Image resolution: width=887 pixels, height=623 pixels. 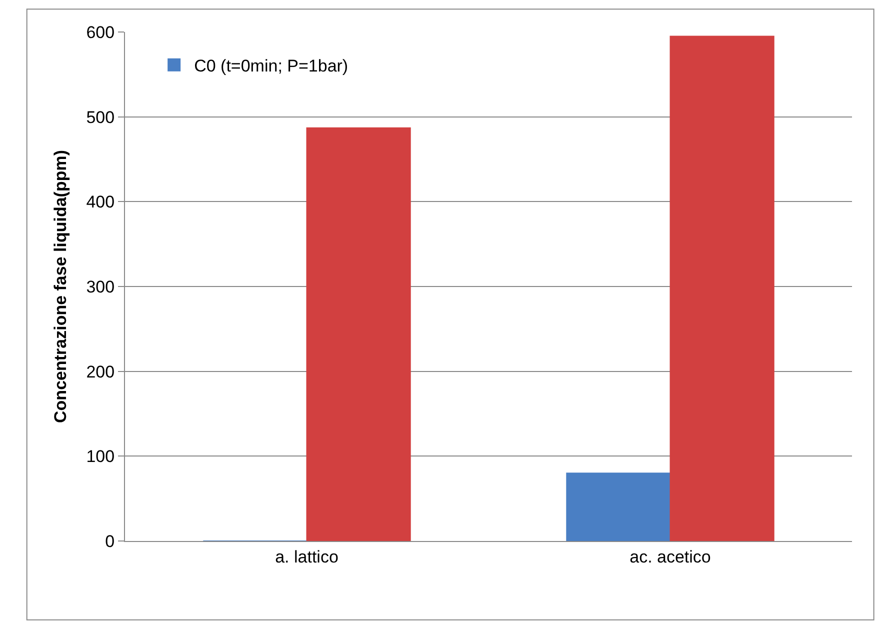 What do you see at coordinates (100, 286) in the screenshot?
I see `y-tick-label: 300` at bounding box center [100, 286].